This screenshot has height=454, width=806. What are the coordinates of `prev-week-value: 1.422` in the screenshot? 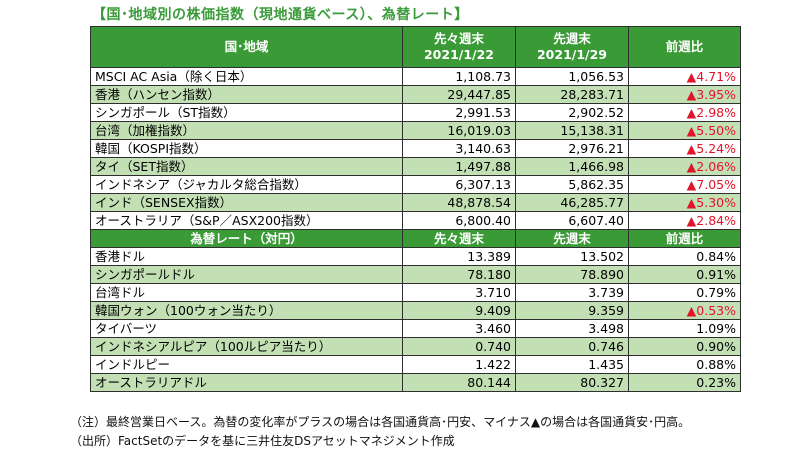 It's located at (459, 364).